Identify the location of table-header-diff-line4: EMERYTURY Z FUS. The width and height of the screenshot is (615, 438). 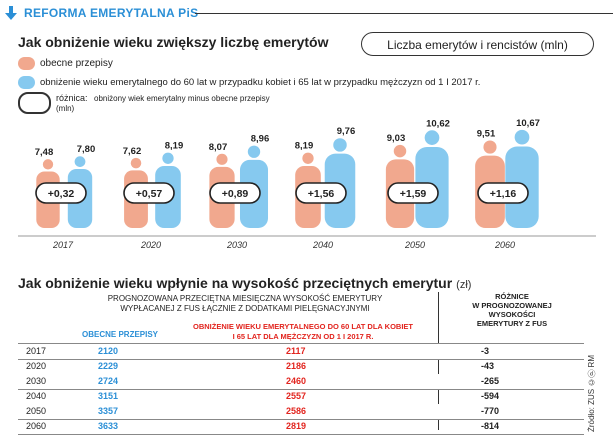
(512, 323).